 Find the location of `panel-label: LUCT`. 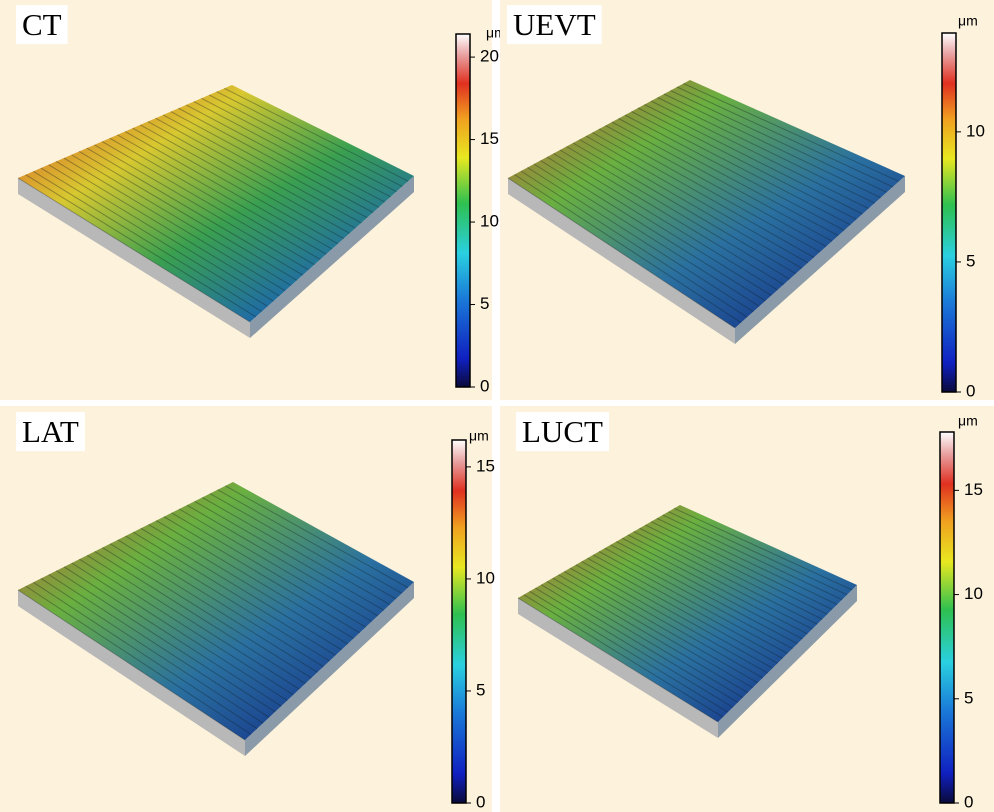

panel-label: LUCT is located at coordinates (562, 431).